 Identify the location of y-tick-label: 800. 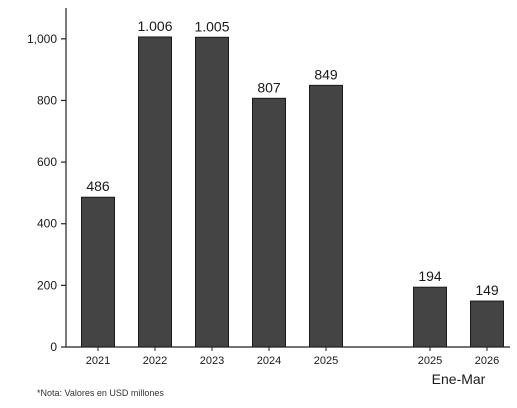
(47, 100).